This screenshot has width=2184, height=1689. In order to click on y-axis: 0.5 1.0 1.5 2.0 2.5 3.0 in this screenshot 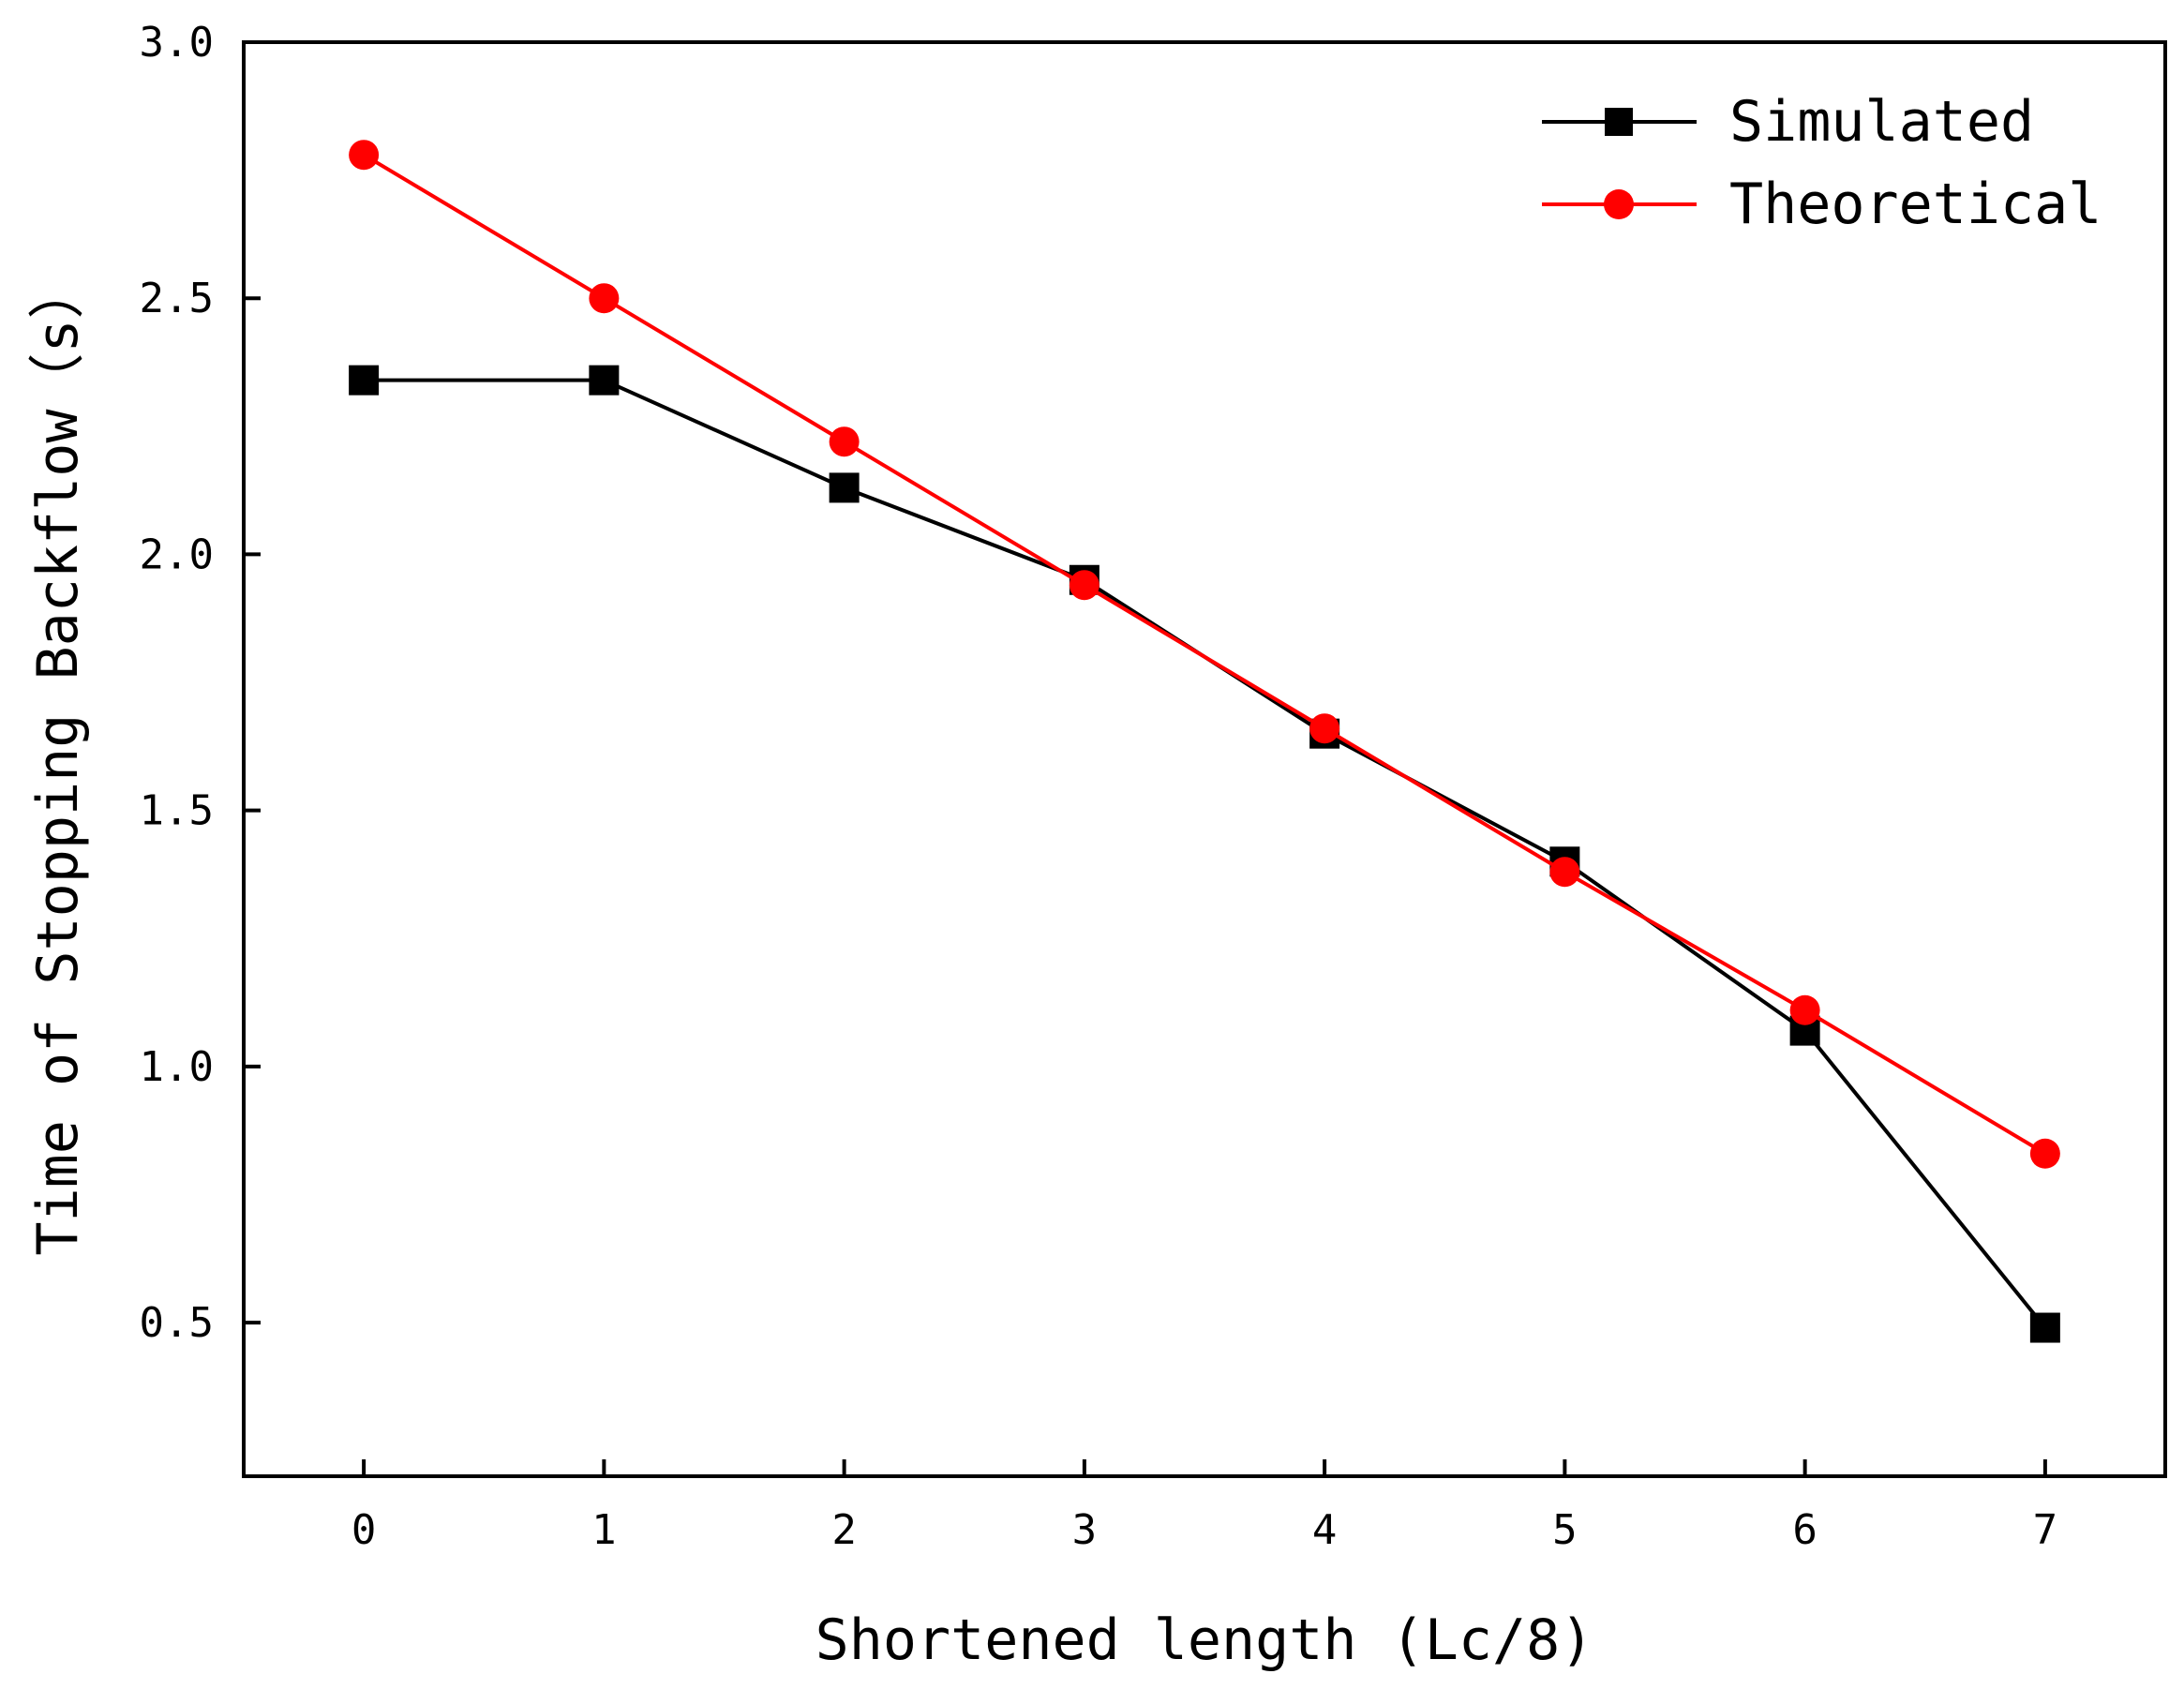, I will do `click(200, 683)`.